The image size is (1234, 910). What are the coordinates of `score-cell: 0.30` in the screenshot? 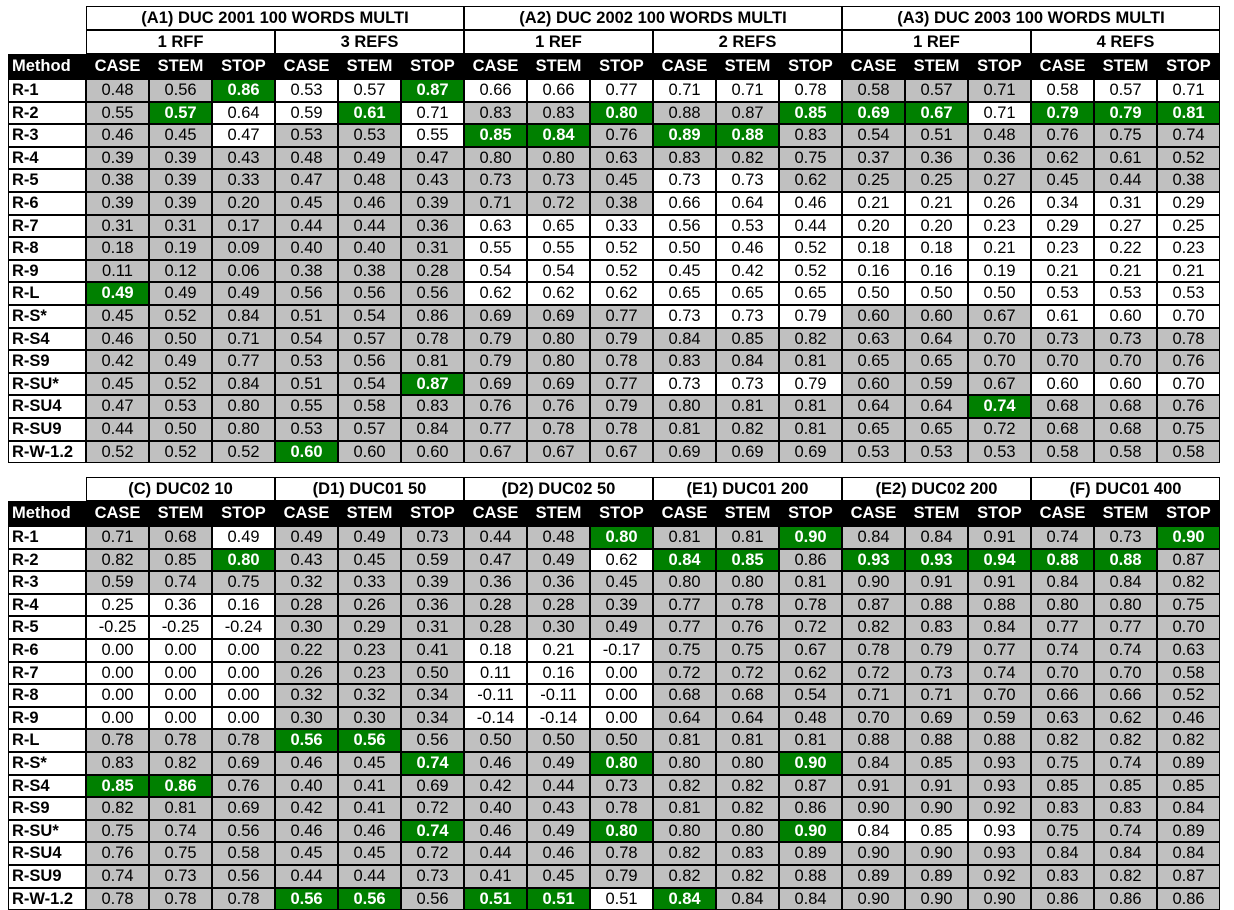 It's located at (306, 718).